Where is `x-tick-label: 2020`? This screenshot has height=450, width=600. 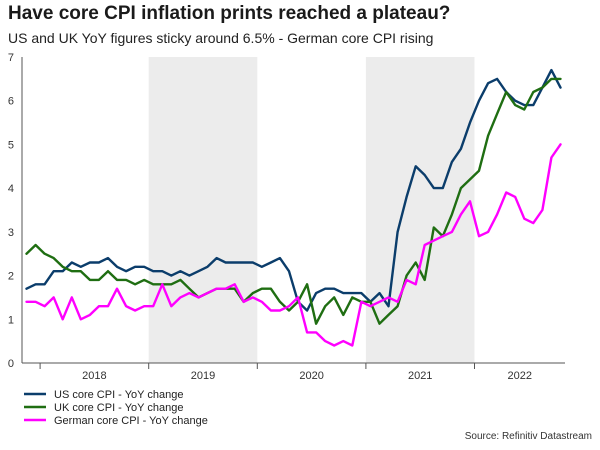 x-tick-label: 2020 is located at coordinates (311, 376).